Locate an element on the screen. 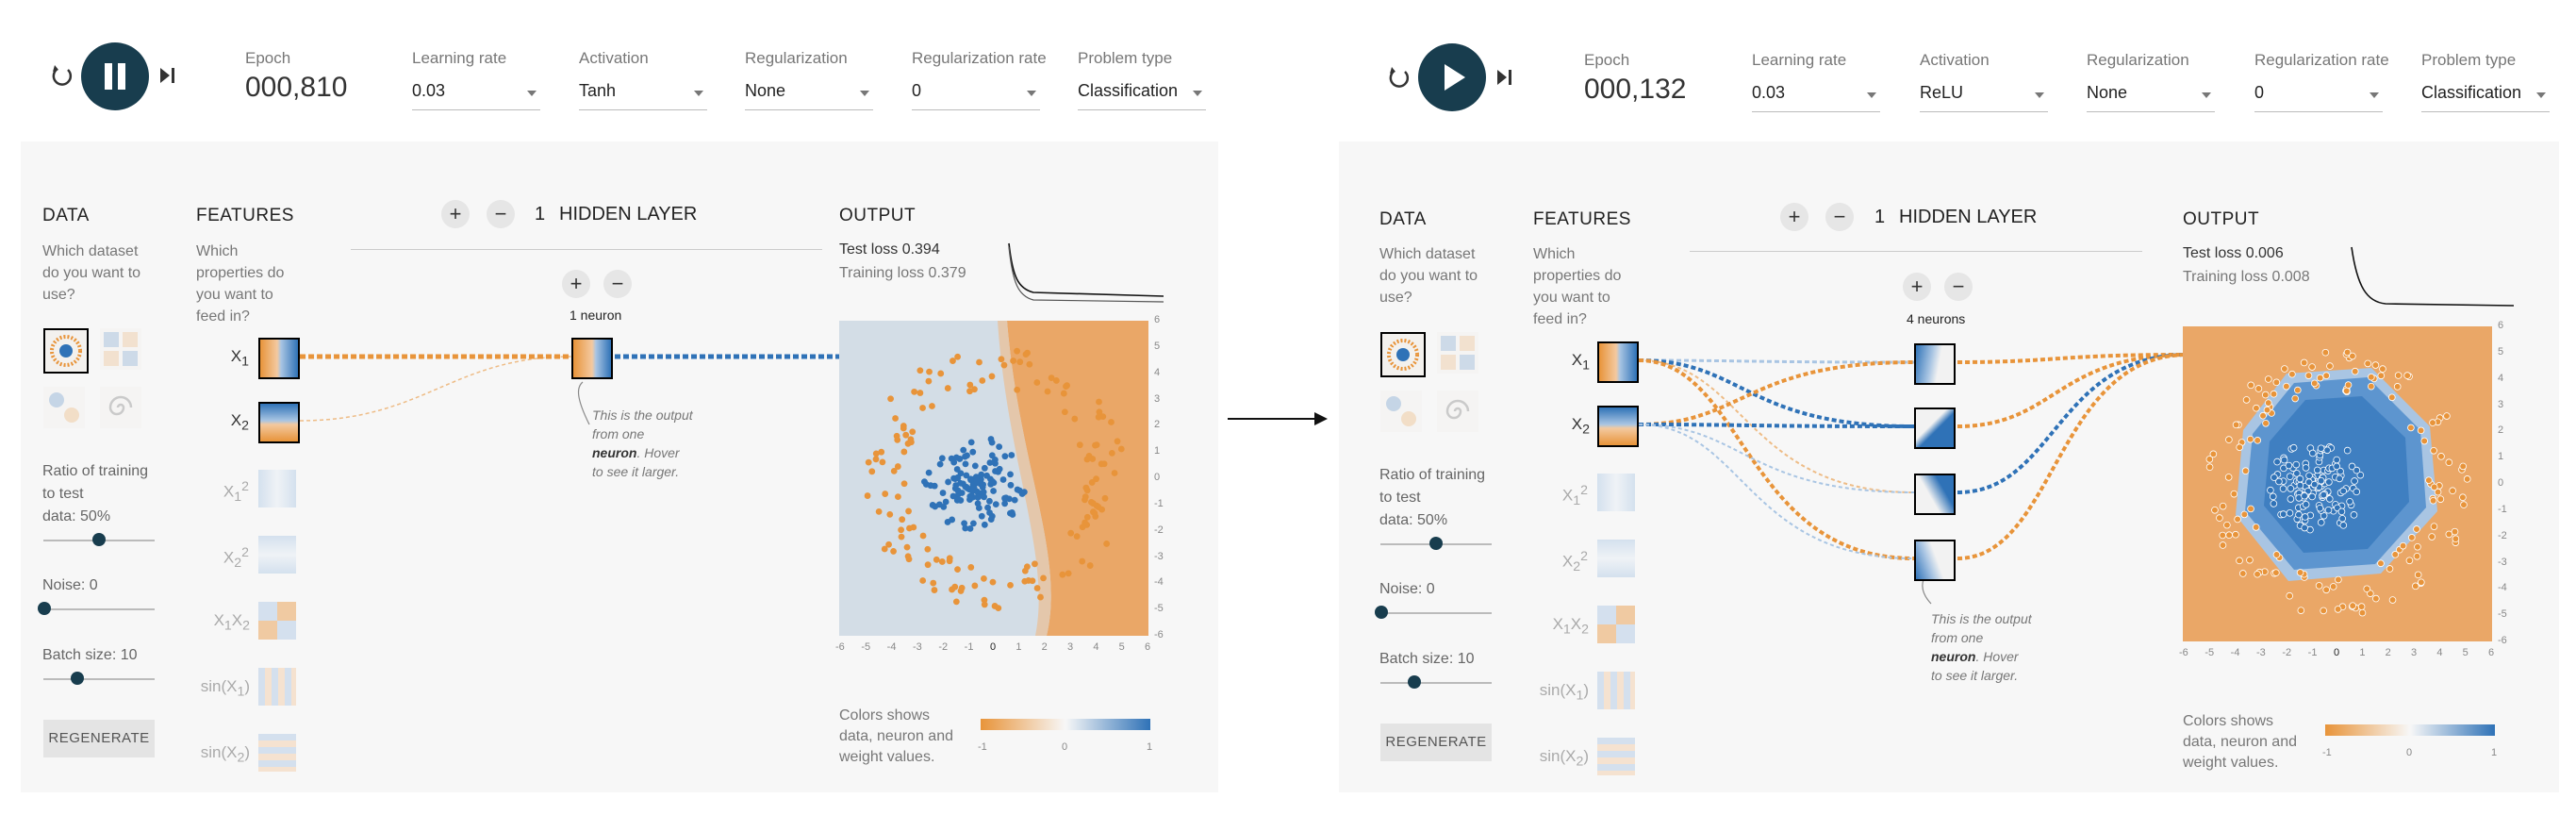 The height and width of the screenshot is (815, 2576). right-feat-sinx1 is located at coordinates (1616, 690).